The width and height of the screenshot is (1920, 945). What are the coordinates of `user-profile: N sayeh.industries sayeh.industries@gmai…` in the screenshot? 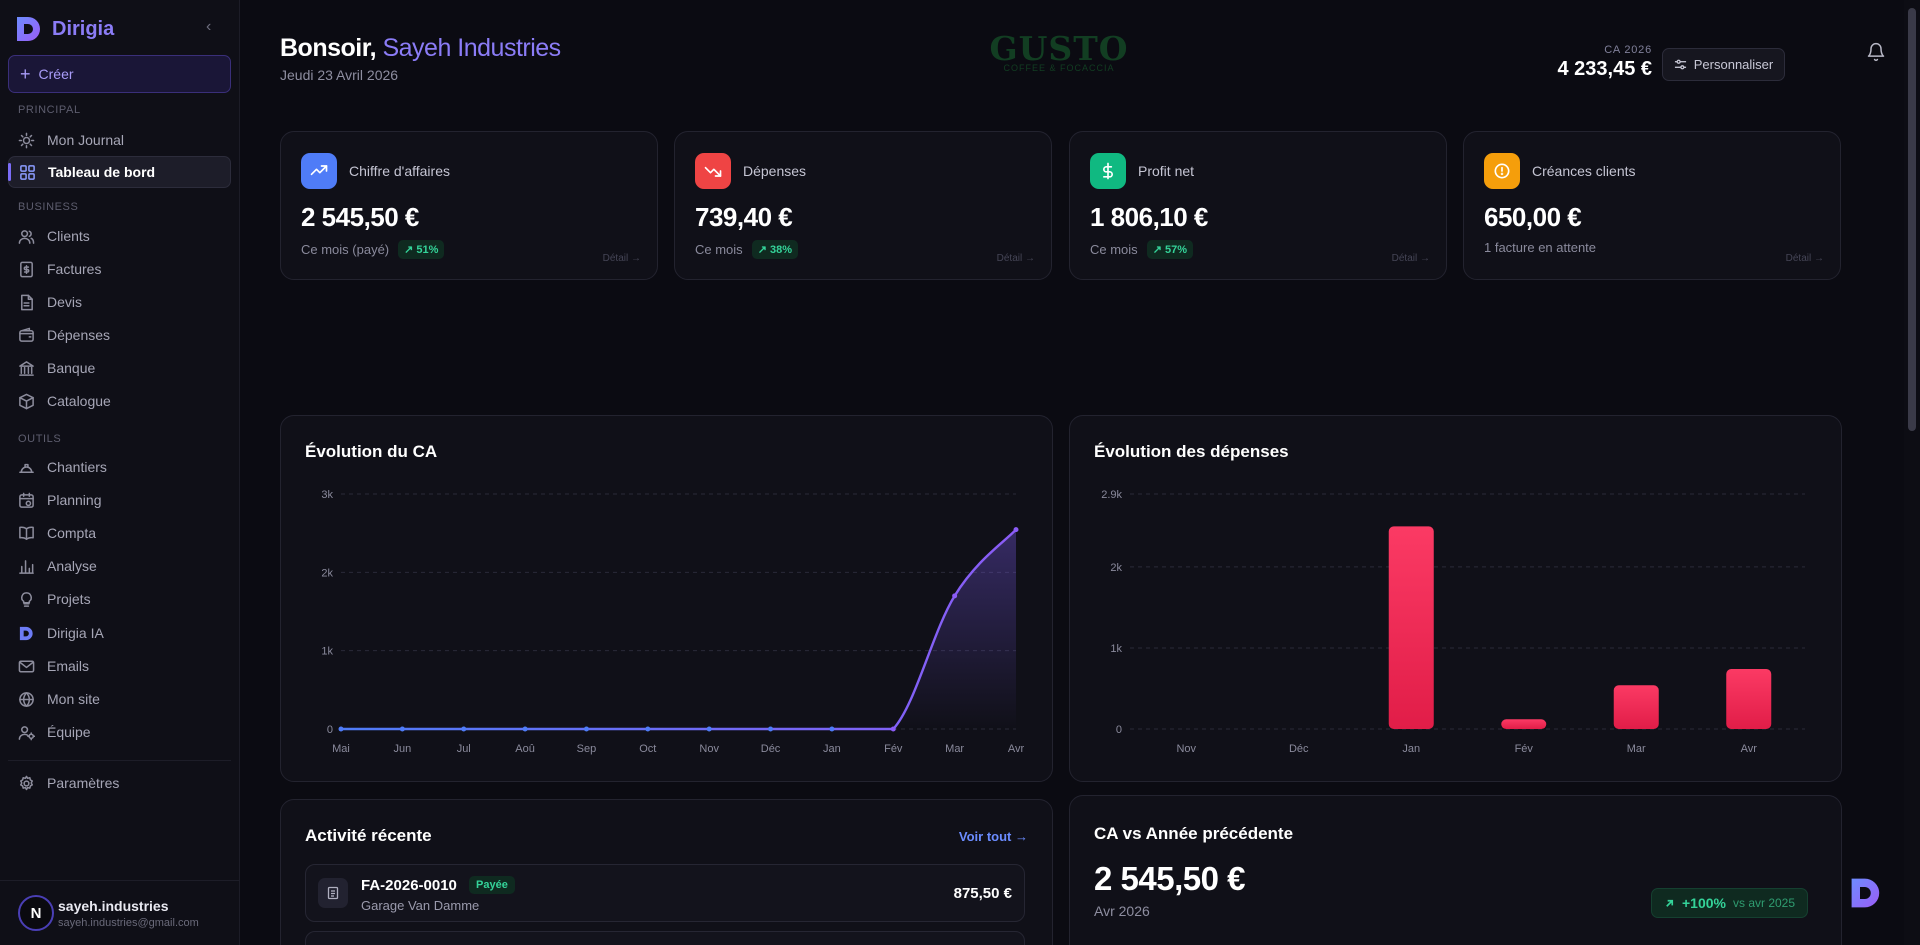 It's located at (120, 912).